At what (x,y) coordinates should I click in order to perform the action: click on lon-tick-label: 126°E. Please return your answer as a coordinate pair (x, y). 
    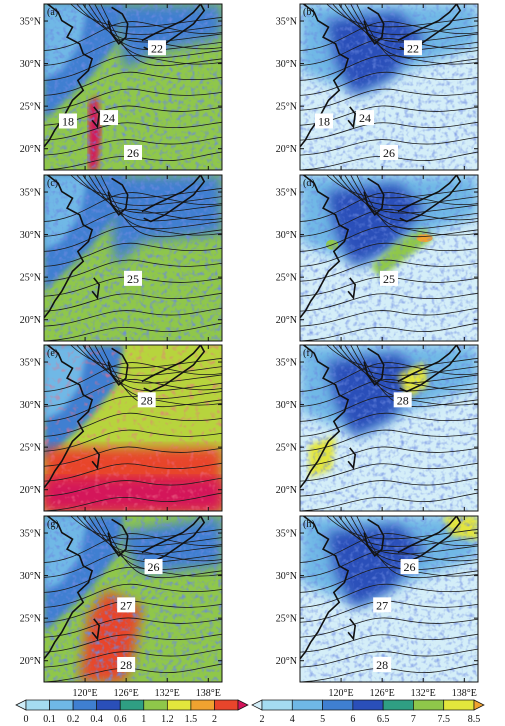
    Looking at the image, I should click on (126, 693).